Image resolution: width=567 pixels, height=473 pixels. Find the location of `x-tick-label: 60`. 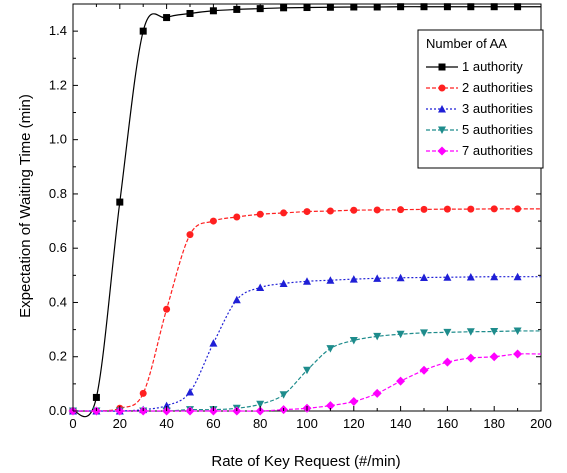

x-tick-label: 60 is located at coordinates (213, 423).